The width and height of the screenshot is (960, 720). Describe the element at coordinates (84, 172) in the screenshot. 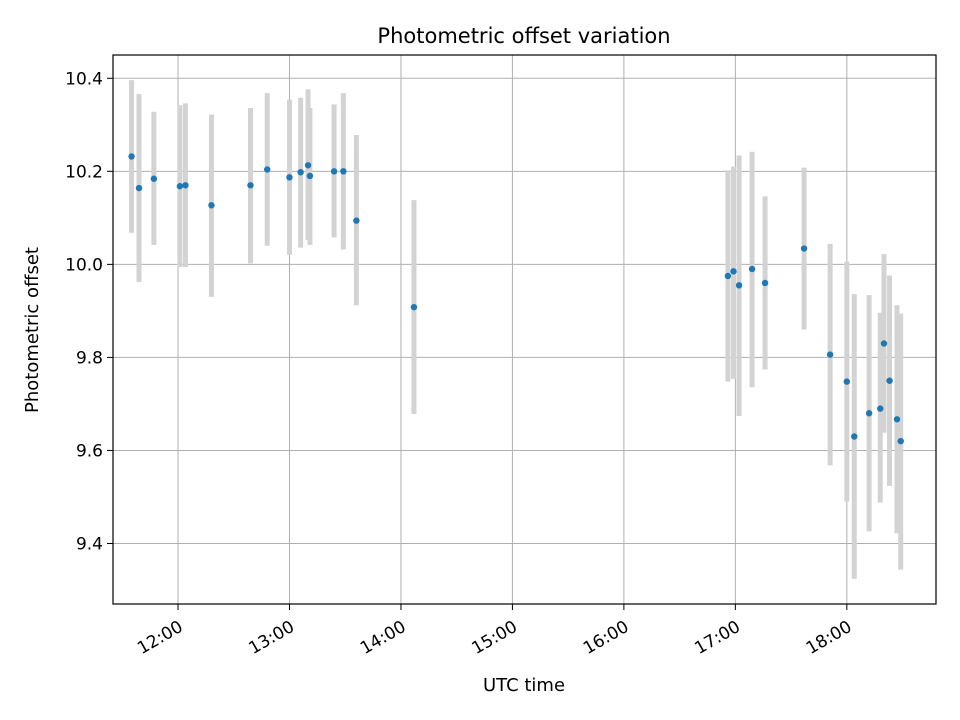

I see `y-tick-label: 10.2` at that location.